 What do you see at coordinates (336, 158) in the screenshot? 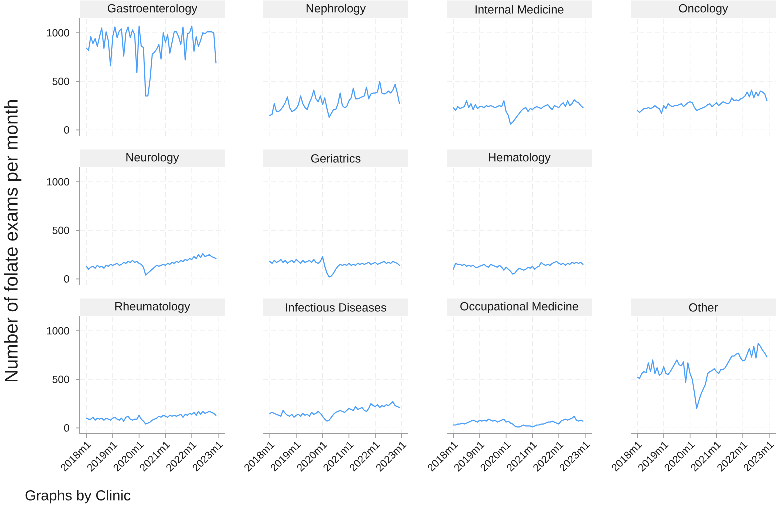
I see `chart-title: Geriatrics` at bounding box center [336, 158].